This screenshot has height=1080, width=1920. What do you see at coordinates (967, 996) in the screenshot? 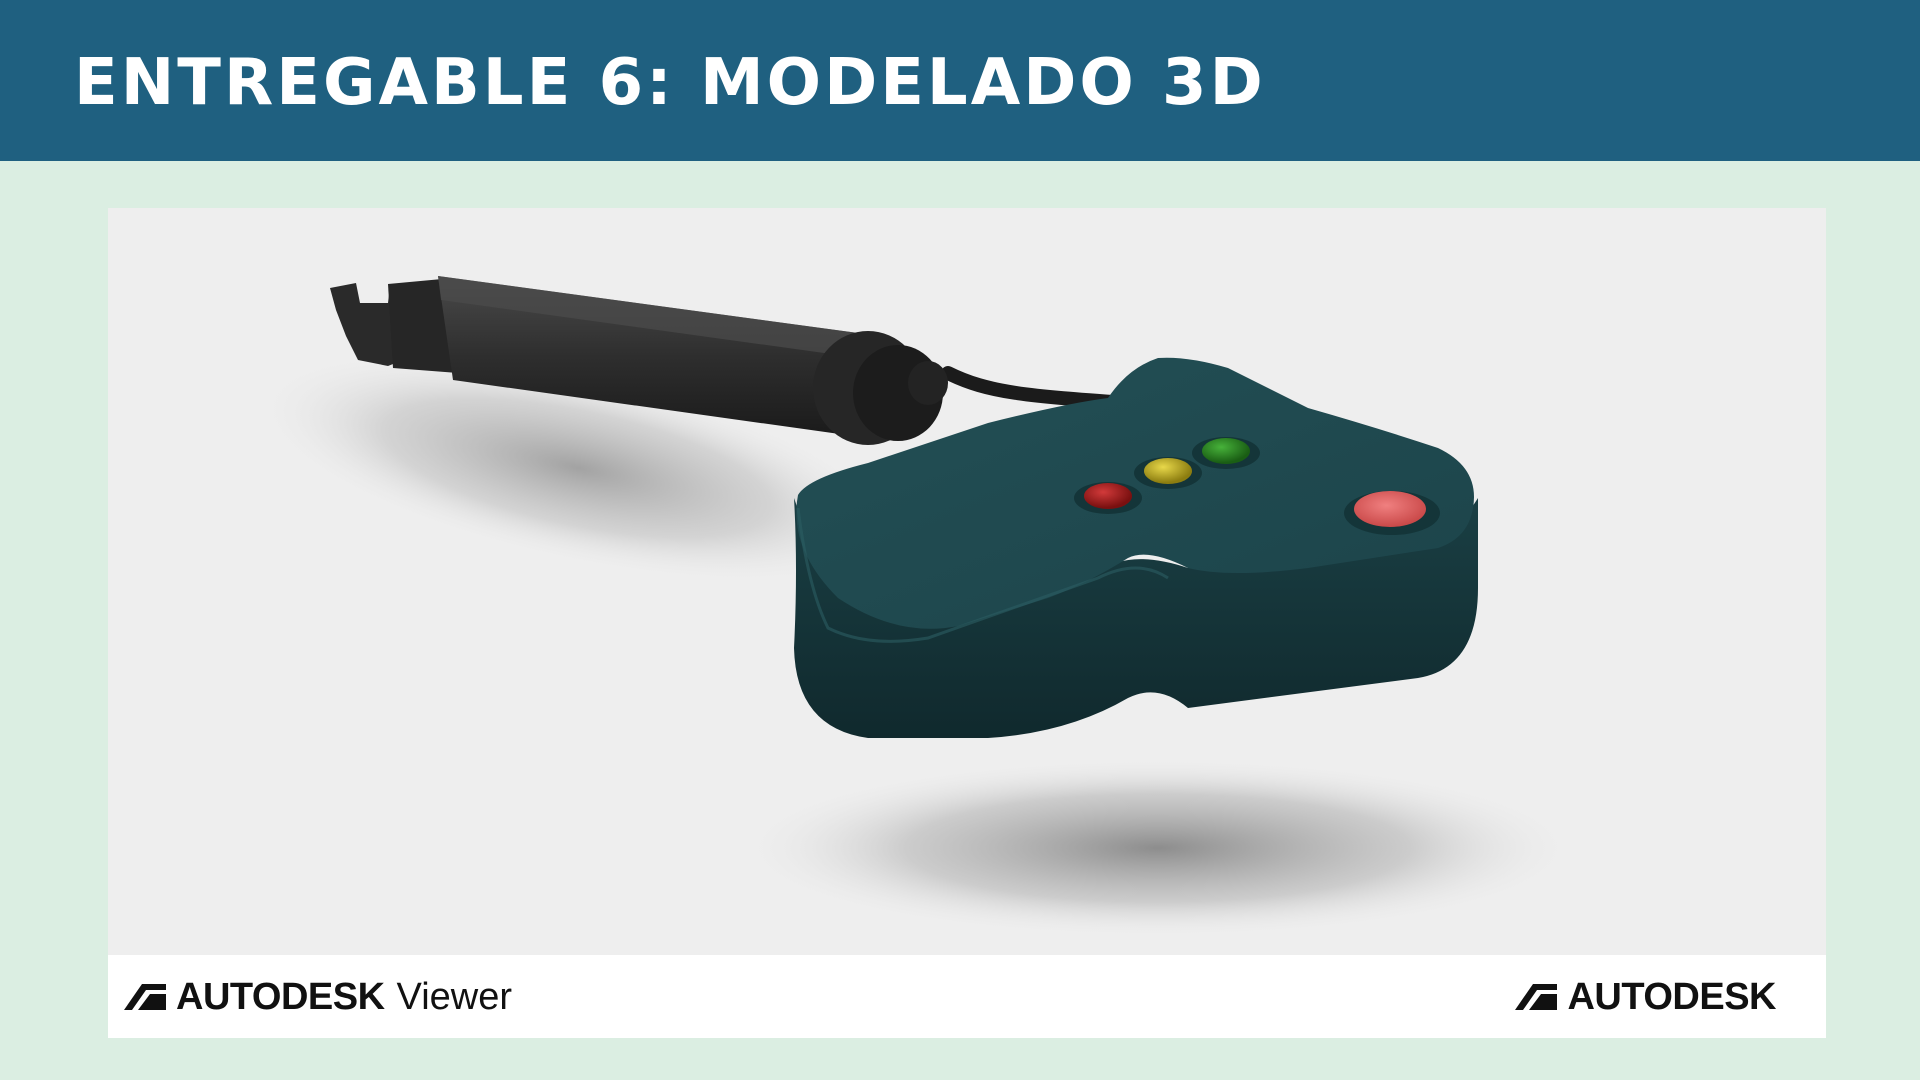
I see `viewer-footer: AUTODESK Viewer AUTODESK` at bounding box center [967, 996].